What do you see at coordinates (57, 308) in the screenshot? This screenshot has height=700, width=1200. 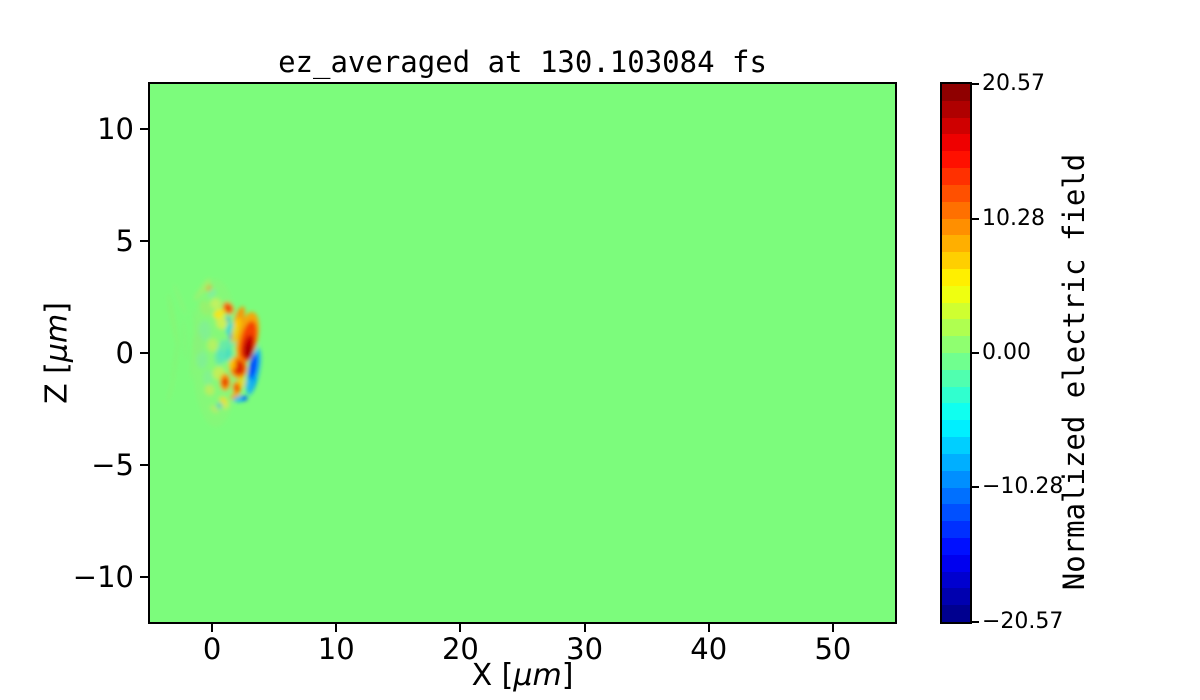 I see `y-axis-label-bracket: ]` at bounding box center [57, 308].